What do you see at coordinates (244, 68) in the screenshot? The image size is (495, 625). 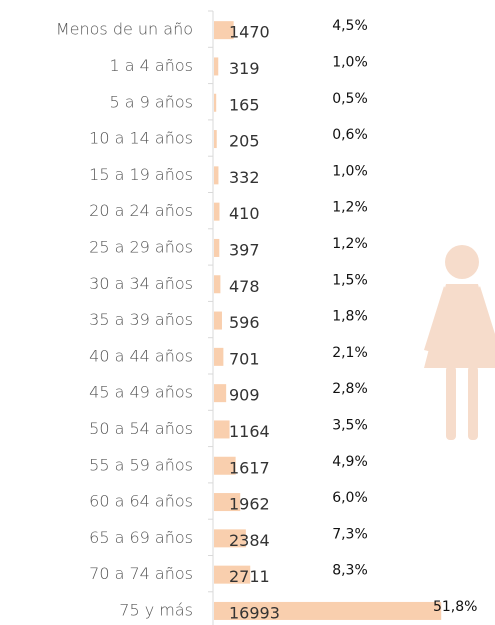 I see `value-label: 319` at bounding box center [244, 68].